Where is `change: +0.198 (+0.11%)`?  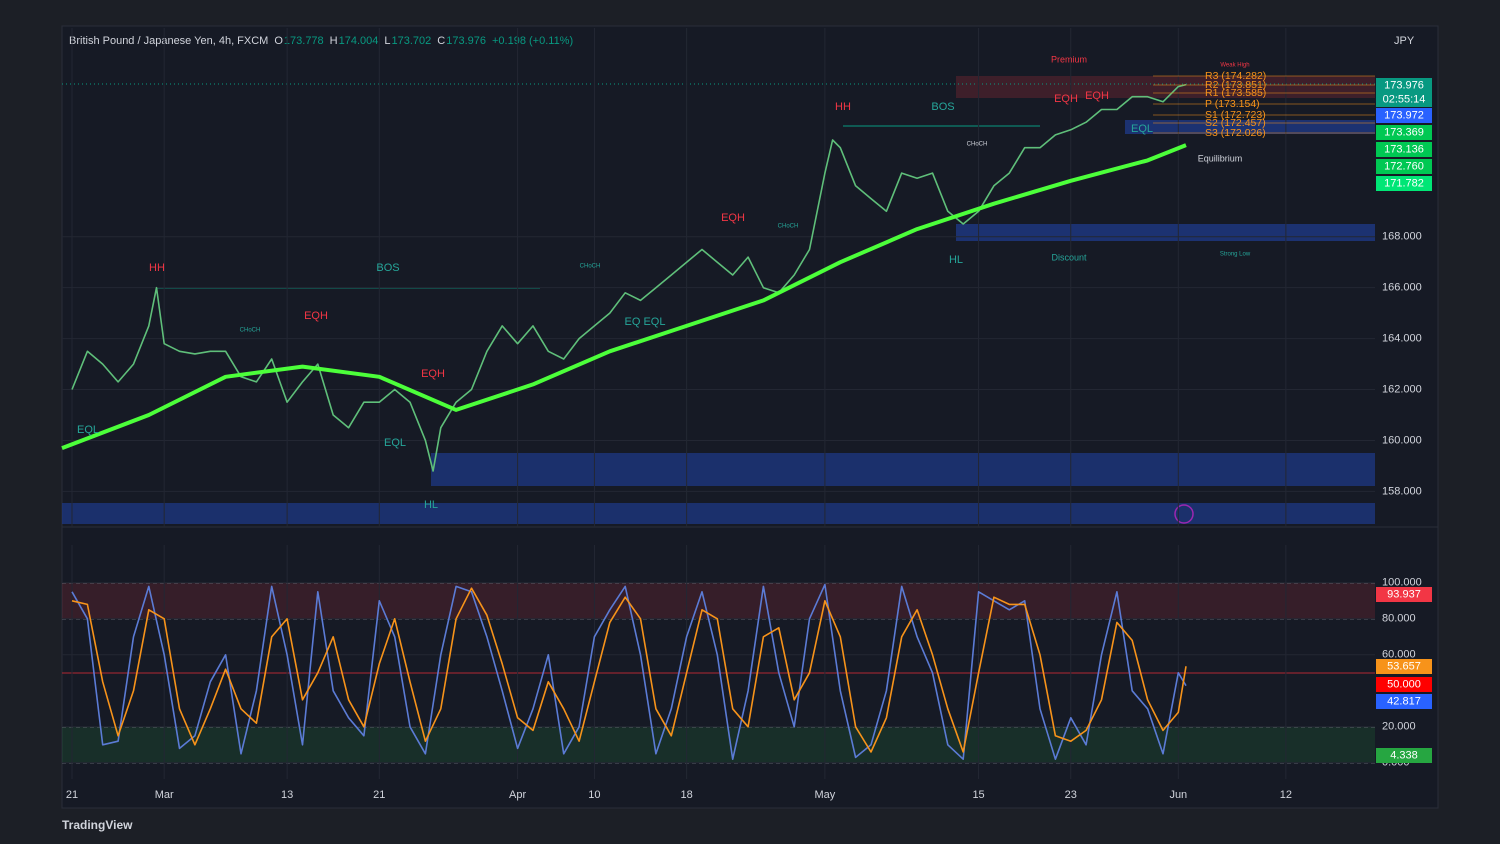
change: +0.198 (+0.11%) is located at coordinates (532, 41).